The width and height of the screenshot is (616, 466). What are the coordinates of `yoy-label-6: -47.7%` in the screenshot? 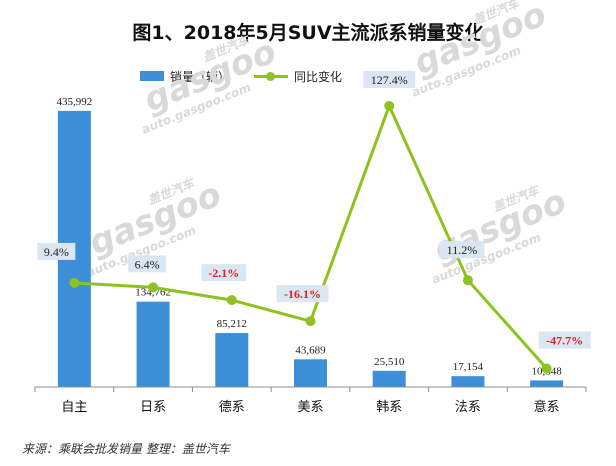 It's located at (564, 341).